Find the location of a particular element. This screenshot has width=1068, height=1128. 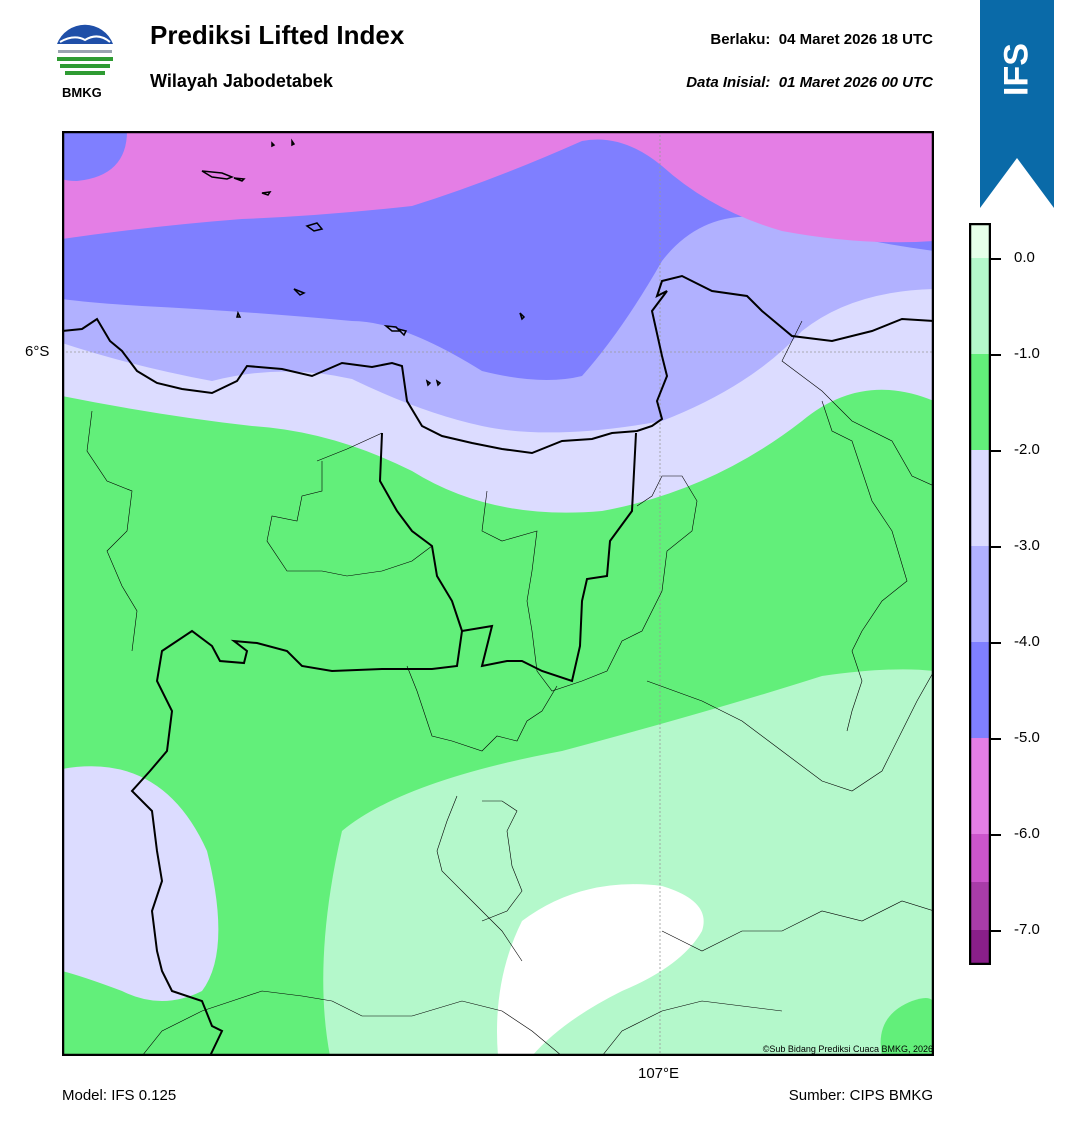

page-title: Prediksi Lifted Index is located at coordinates (277, 35).